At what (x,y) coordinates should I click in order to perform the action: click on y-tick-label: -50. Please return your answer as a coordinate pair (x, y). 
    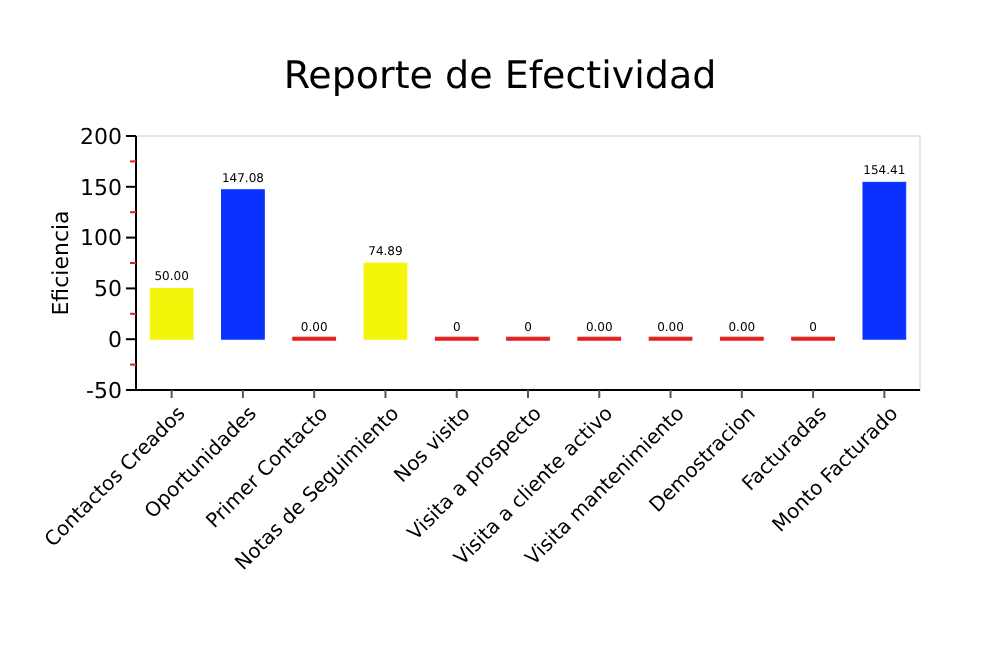
    Looking at the image, I should click on (104, 390).